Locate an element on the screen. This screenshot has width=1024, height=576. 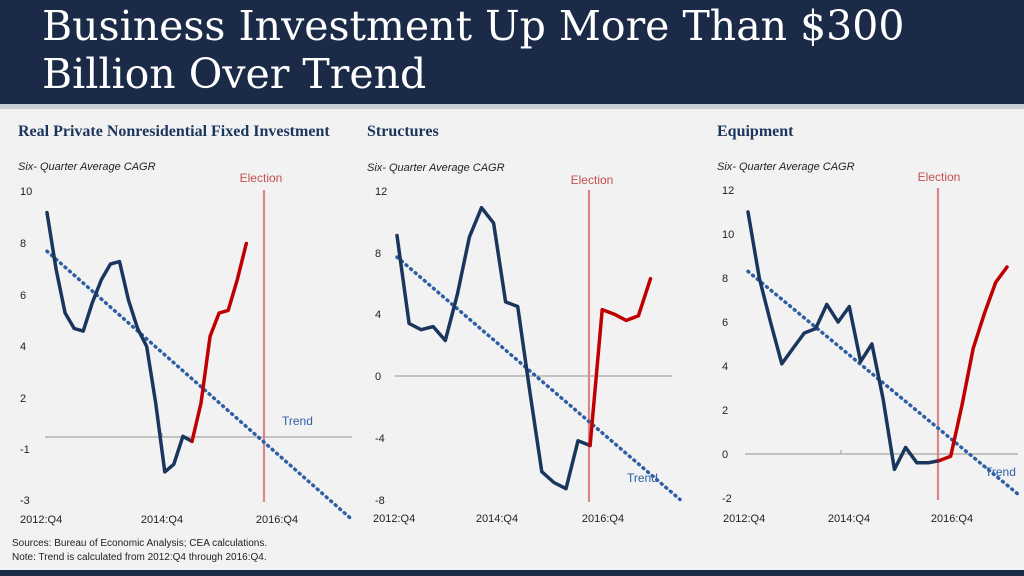
y-tick-label: -4 is located at coordinates (380, 439).